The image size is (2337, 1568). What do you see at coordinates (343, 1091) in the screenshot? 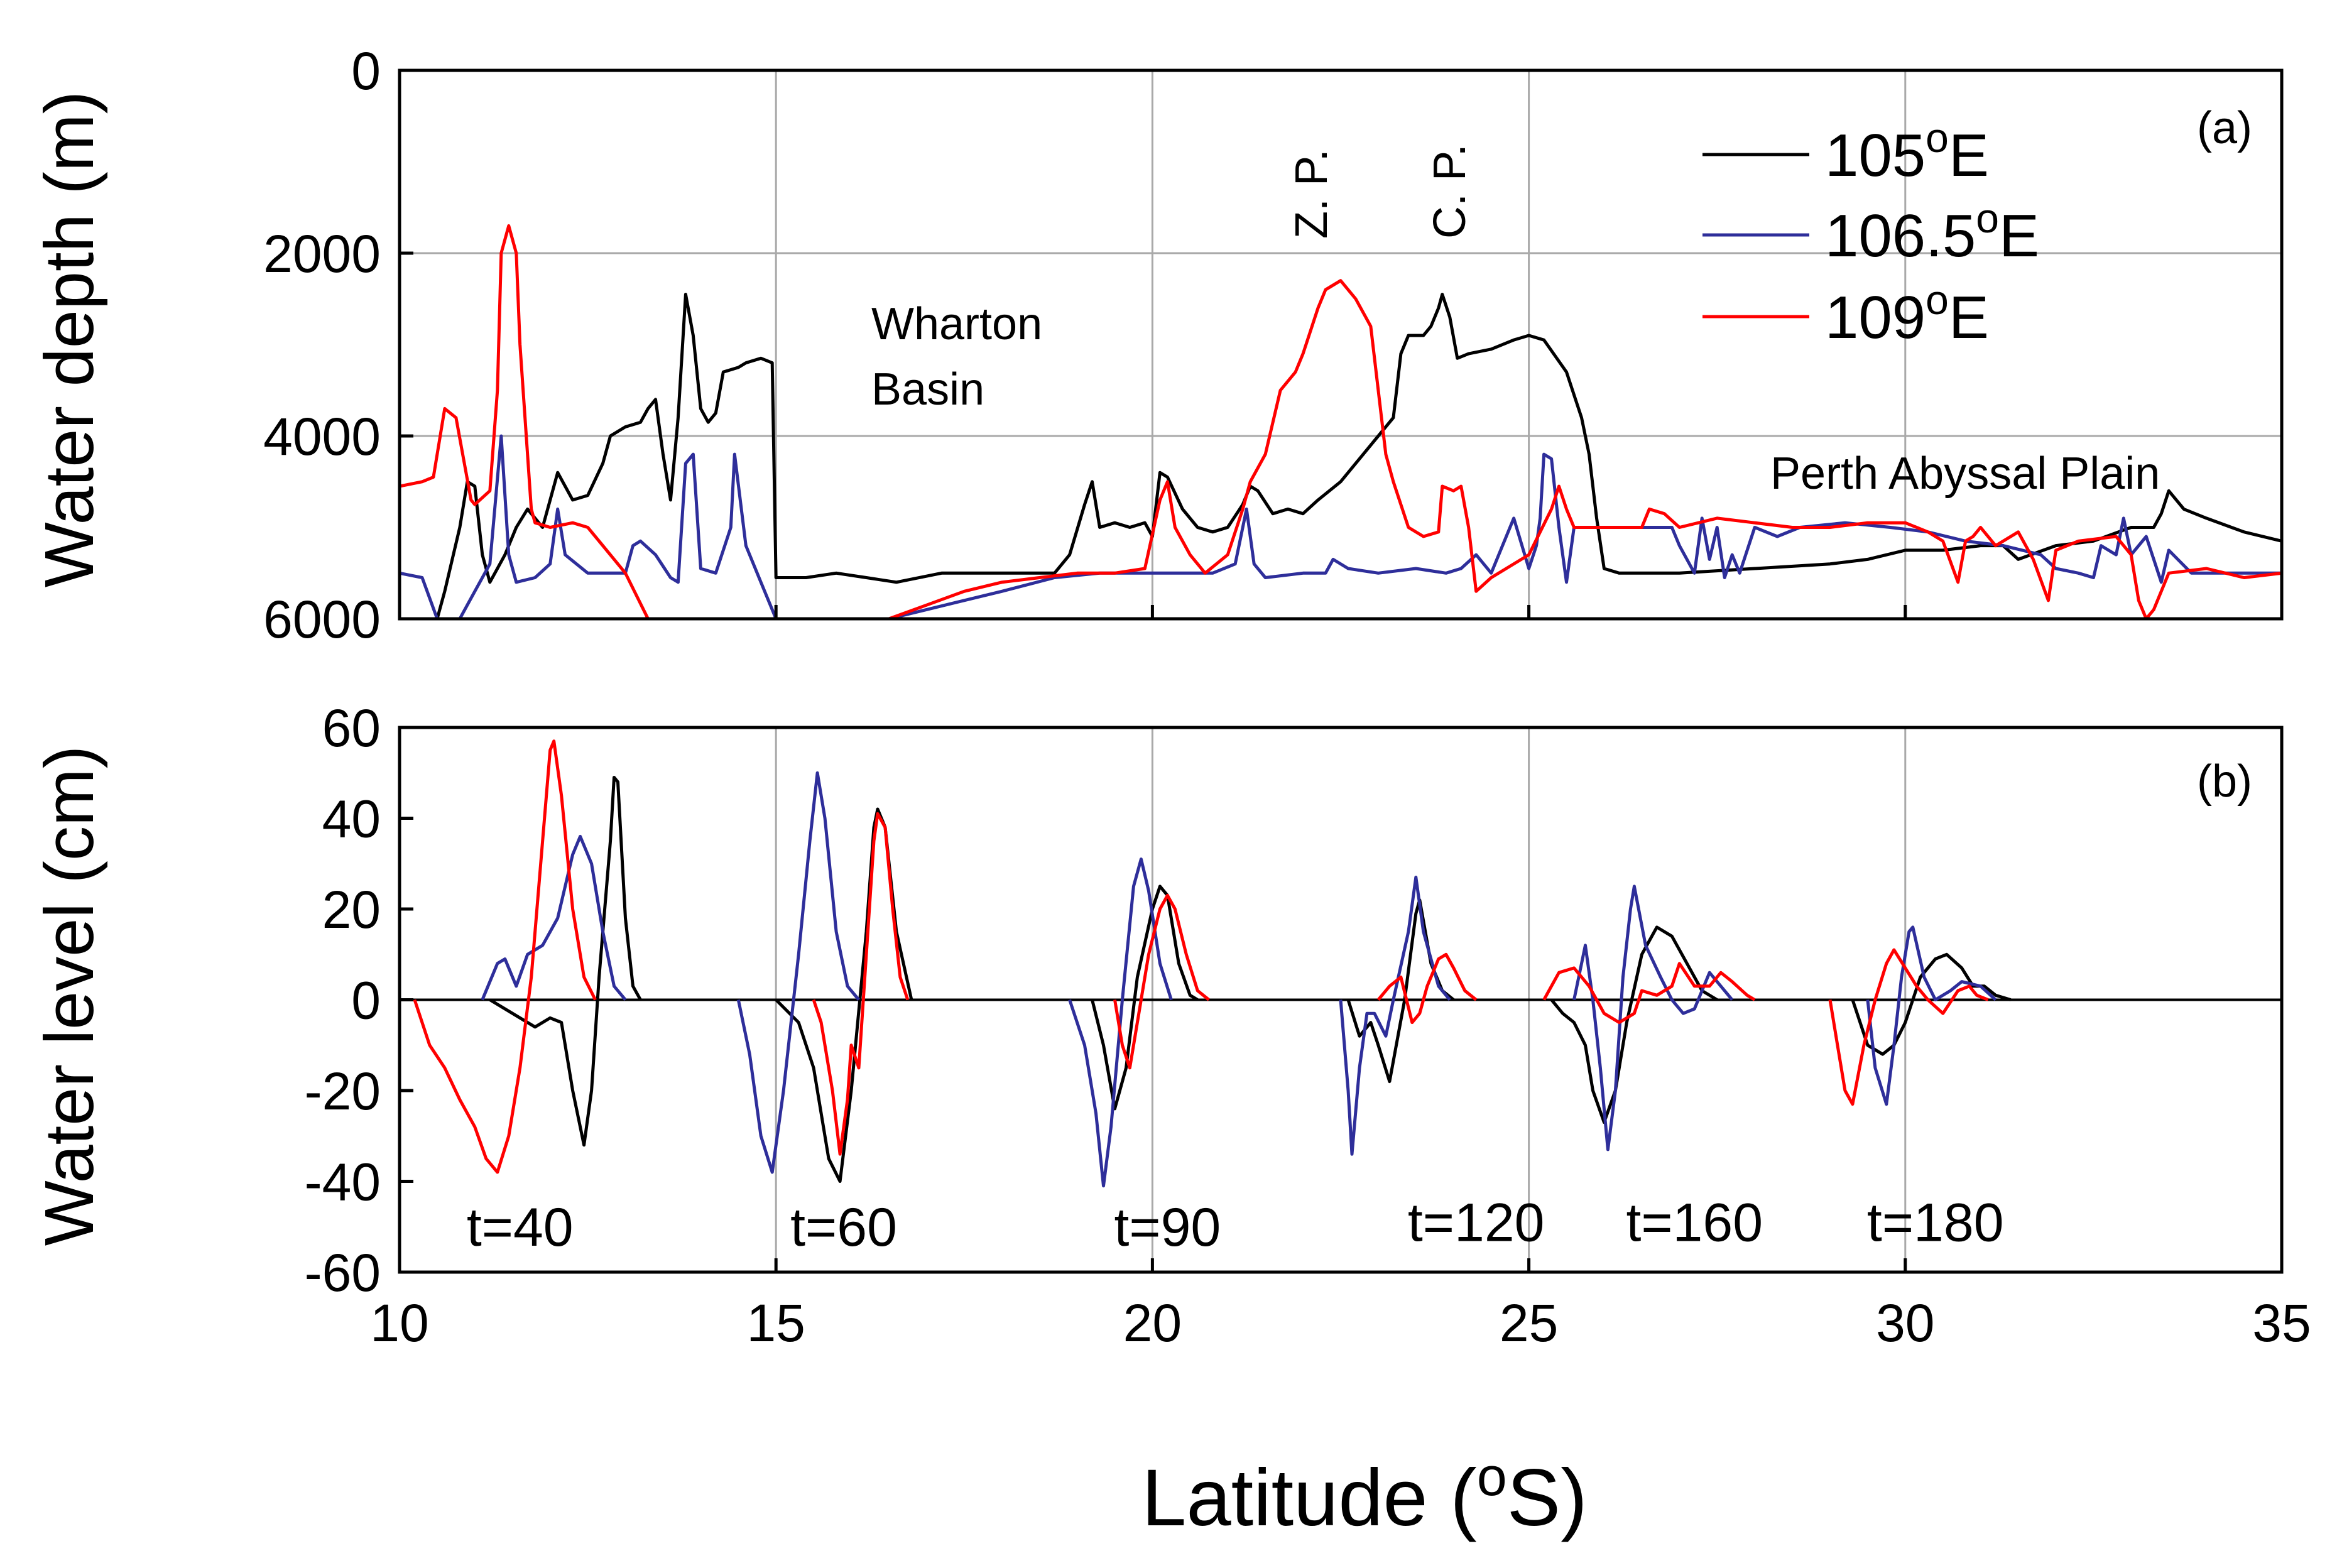
I see `panel-b-ytick-label--20: -20` at bounding box center [343, 1091].